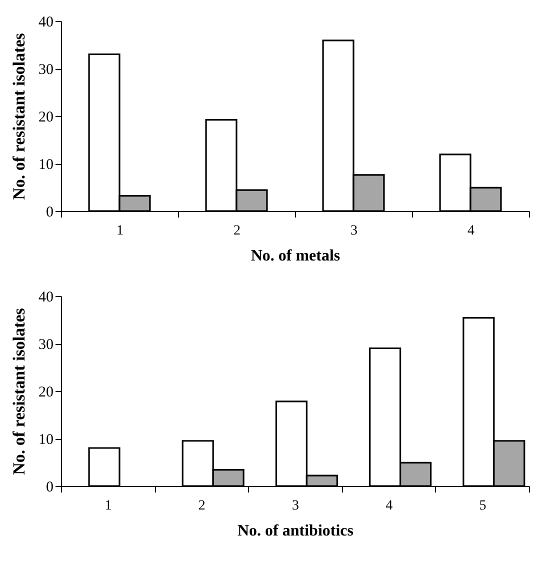 The image size is (541, 582). I want to click on x-tick-label: 5, so click(482, 506).